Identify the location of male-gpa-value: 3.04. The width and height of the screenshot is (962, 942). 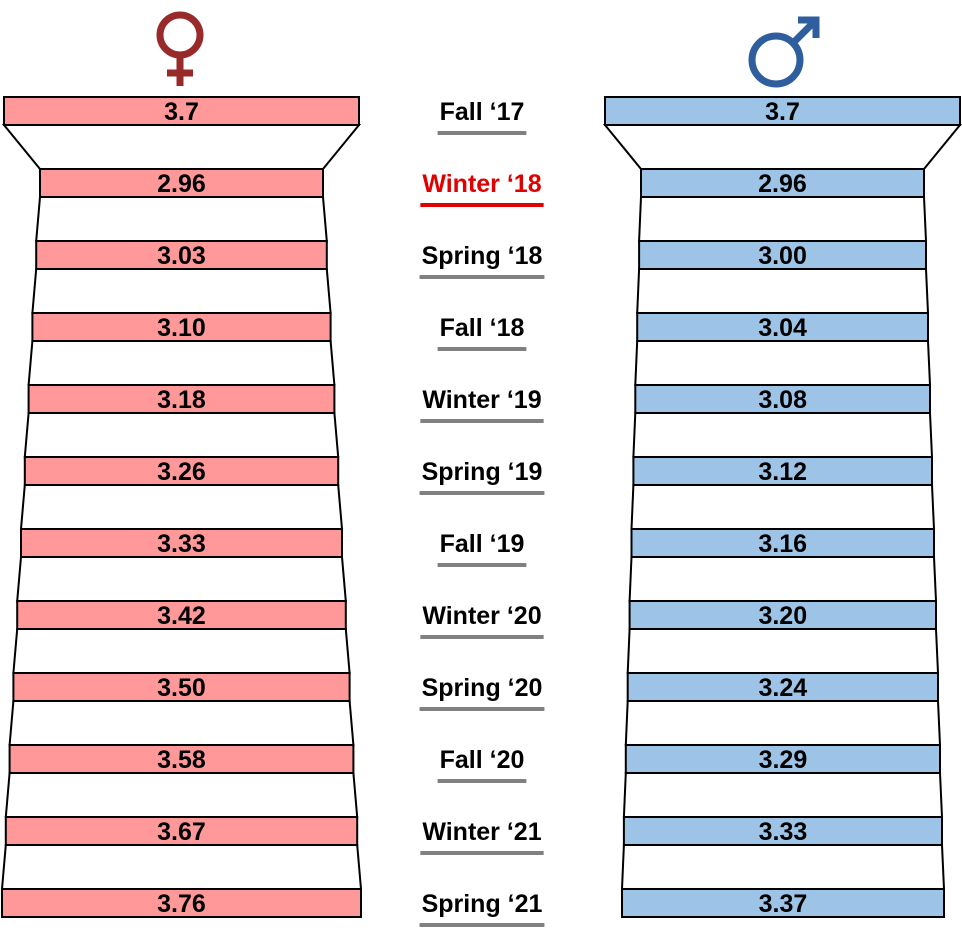
(782, 328).